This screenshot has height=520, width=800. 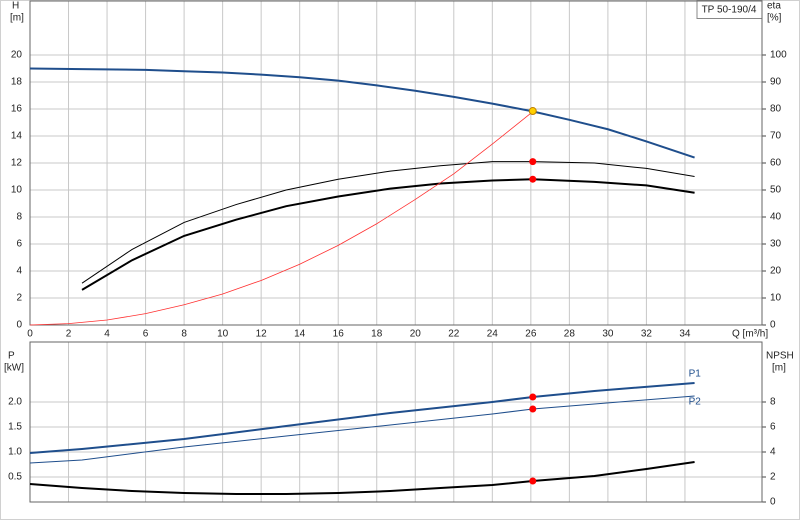 I want to click on y-tick-label: 8, so click(x=19, y=217).